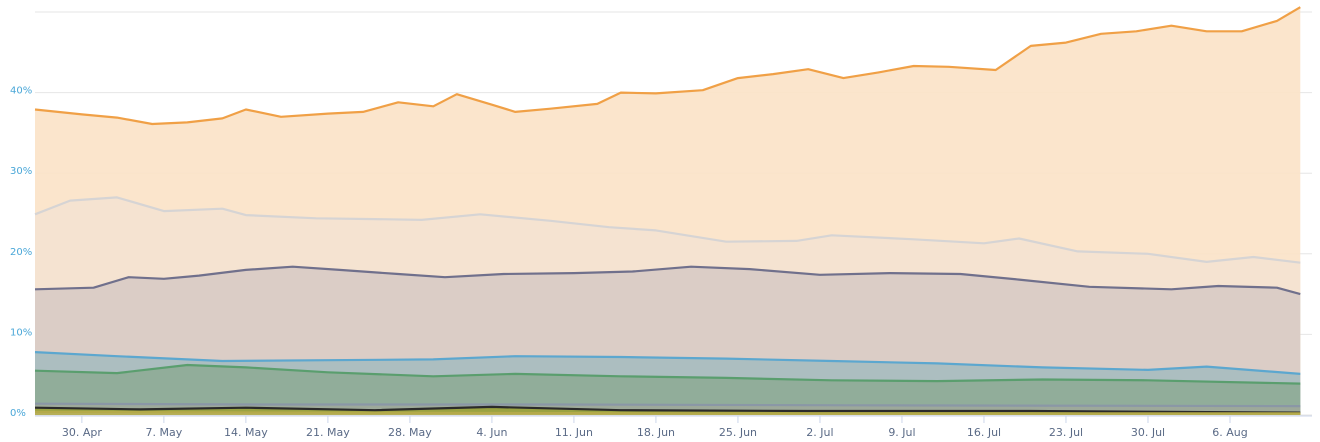 This screenshot has width=1320, height=442. Describe the element at coordinates (984, 432) in the screenshot. I see `x-tick-label: 16. Jul` at that location.